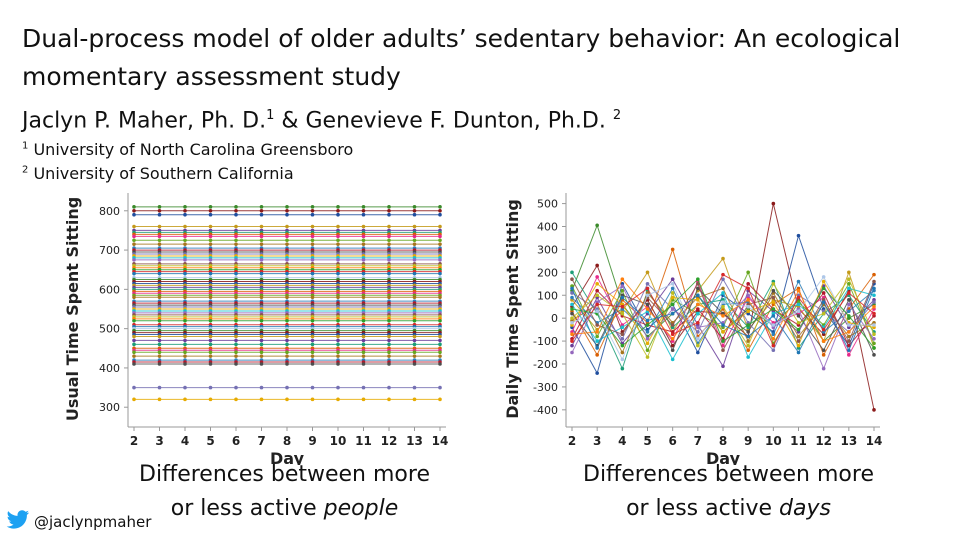  What do you see at coordinates (672, 441) in the screenshot?
I see `x-tick-label: 6` at bounding box center [672, 441].